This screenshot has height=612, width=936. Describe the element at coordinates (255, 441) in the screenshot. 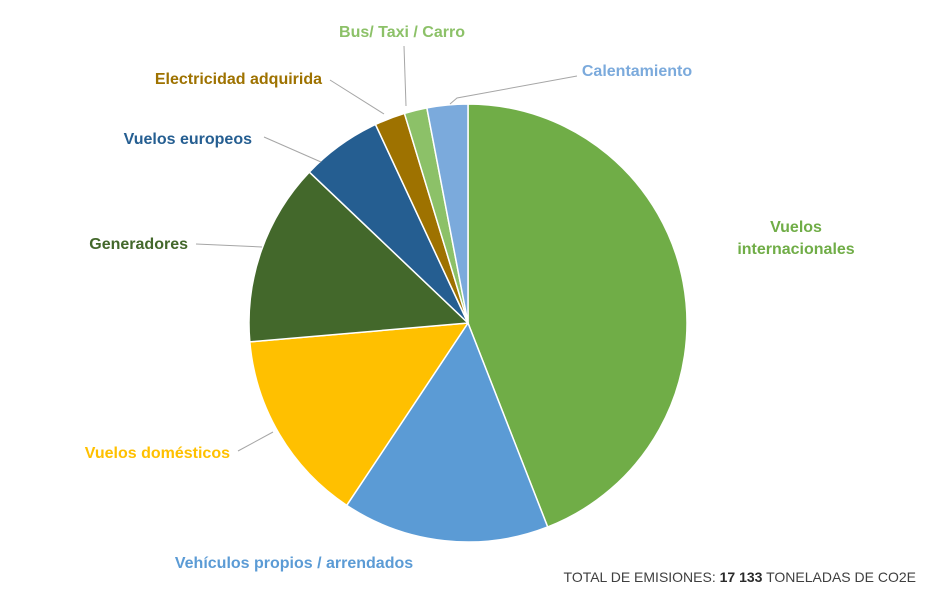

I see `leader-line-vuelos-domesticos` at that location.